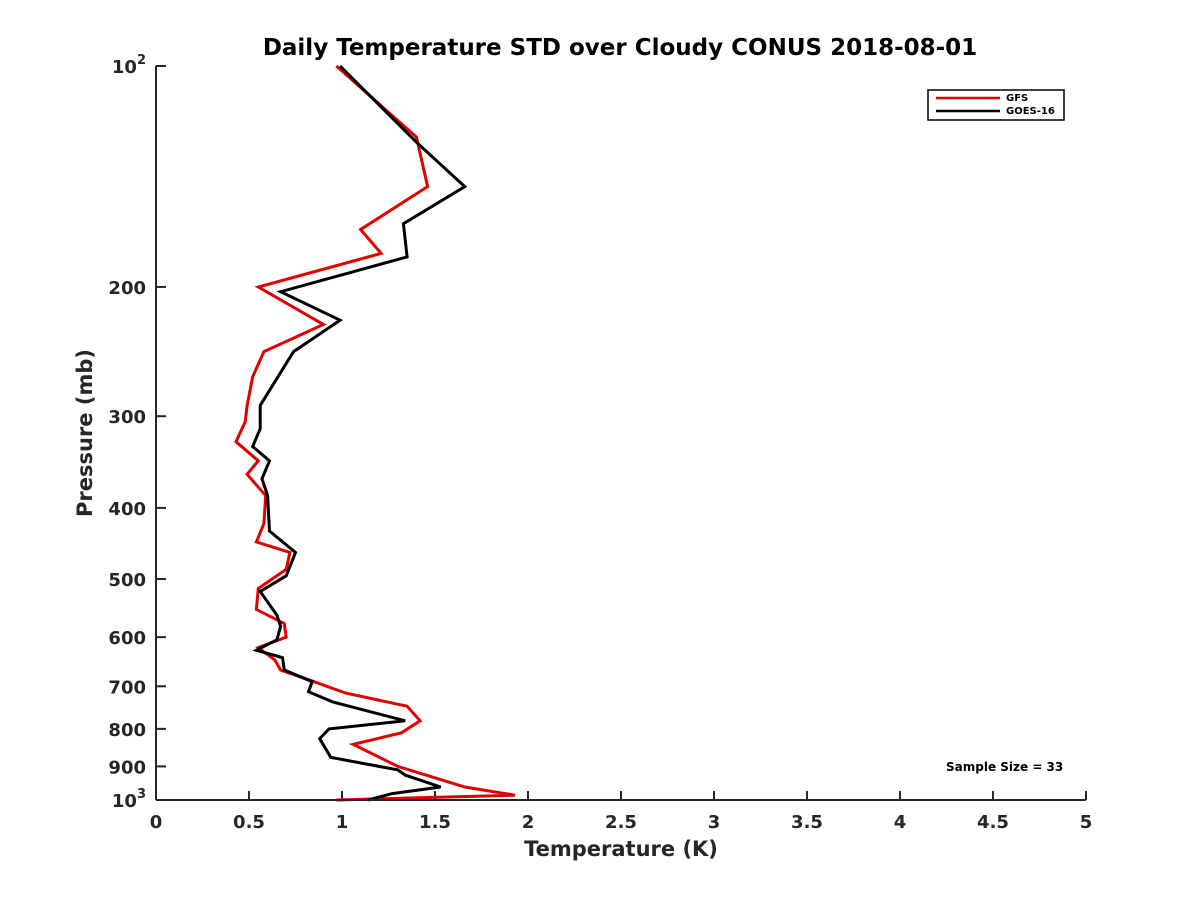  I want to click on y-tick-label: 10³, so click(129, 799).